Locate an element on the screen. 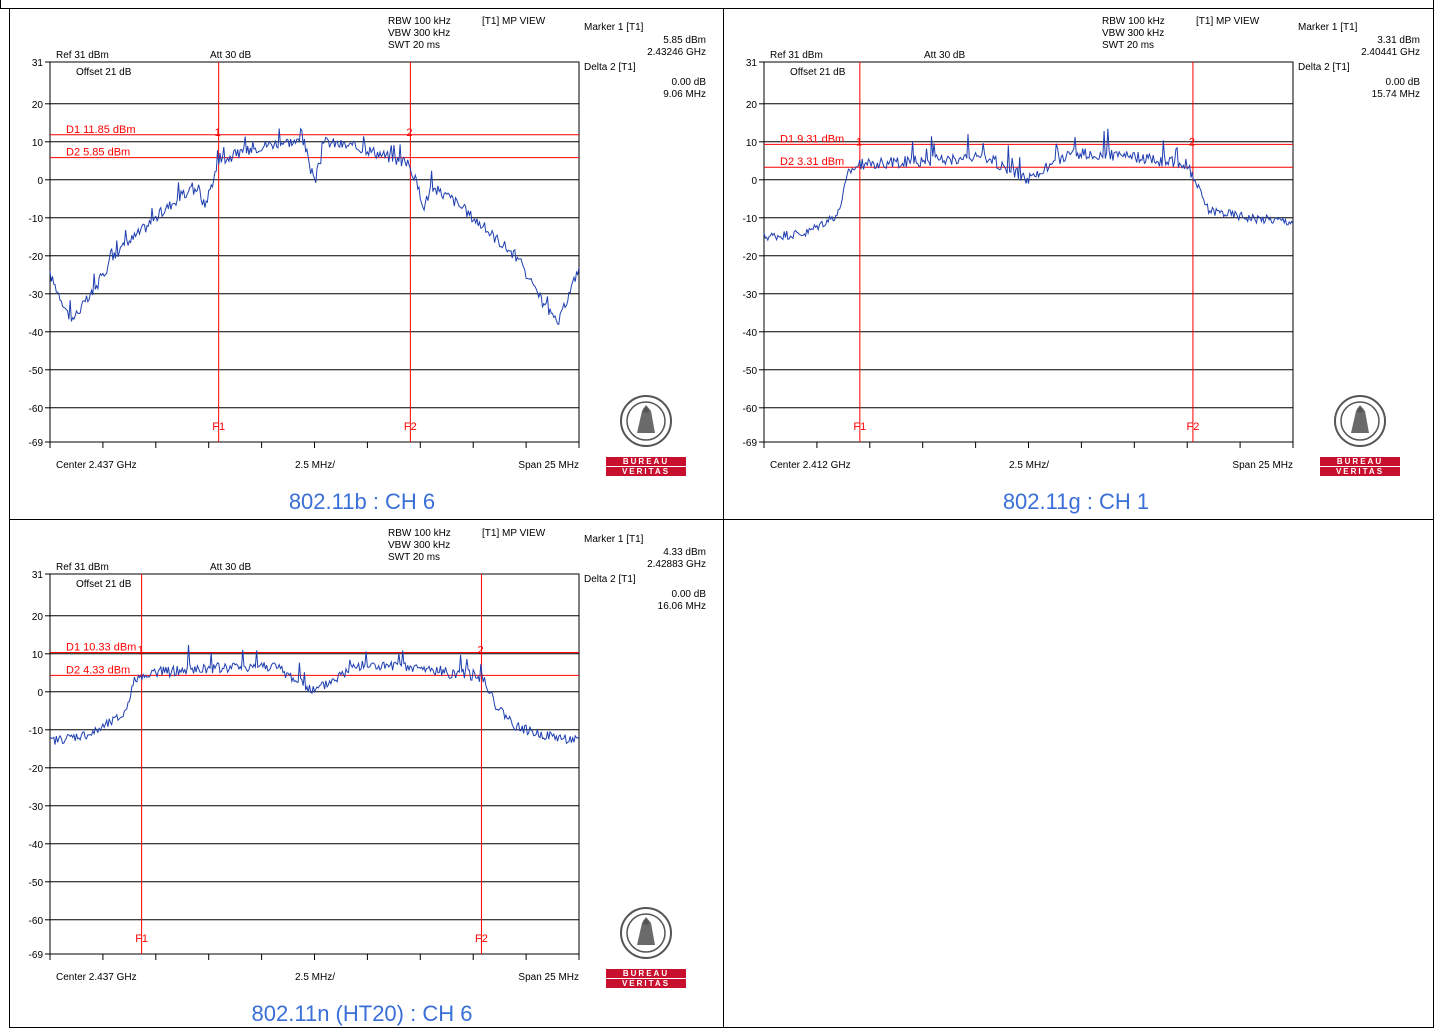 The width and height of the screenshot is (1434, 1032). center-frequency-label: Center 2.437 GHz is located at coordinates (96, 977).